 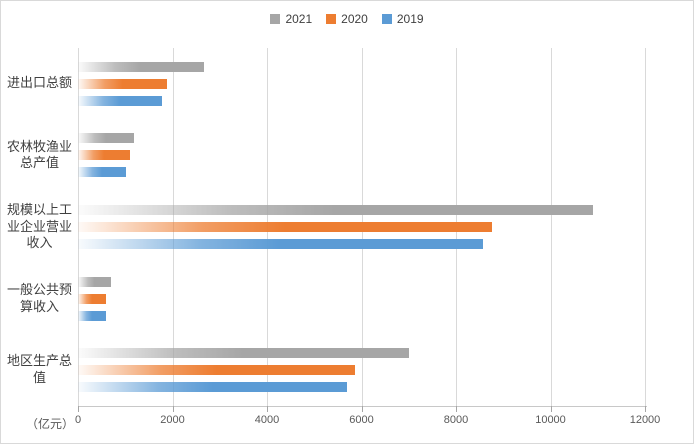 What do you see at coordinates (645, 420) in the screenshot?
I see `x-axis-tick-label: 12000` at bounding box center [645, 420].